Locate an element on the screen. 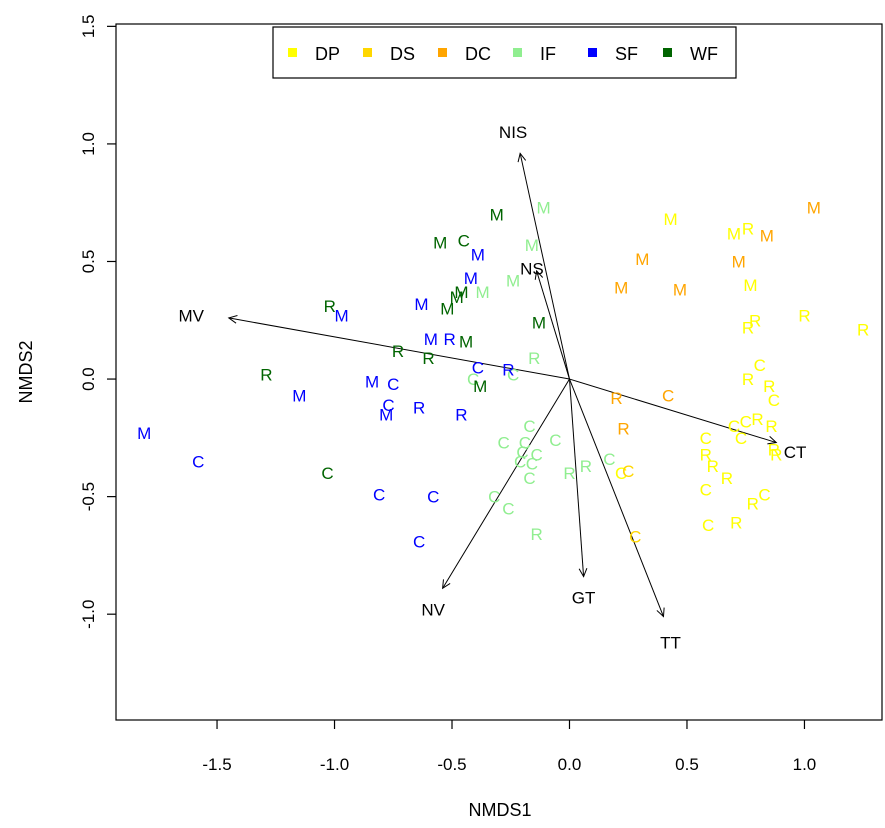 This screenshot has height=828, width=885. y-tick-label: 0.5 is located at coordinates (88, 262).